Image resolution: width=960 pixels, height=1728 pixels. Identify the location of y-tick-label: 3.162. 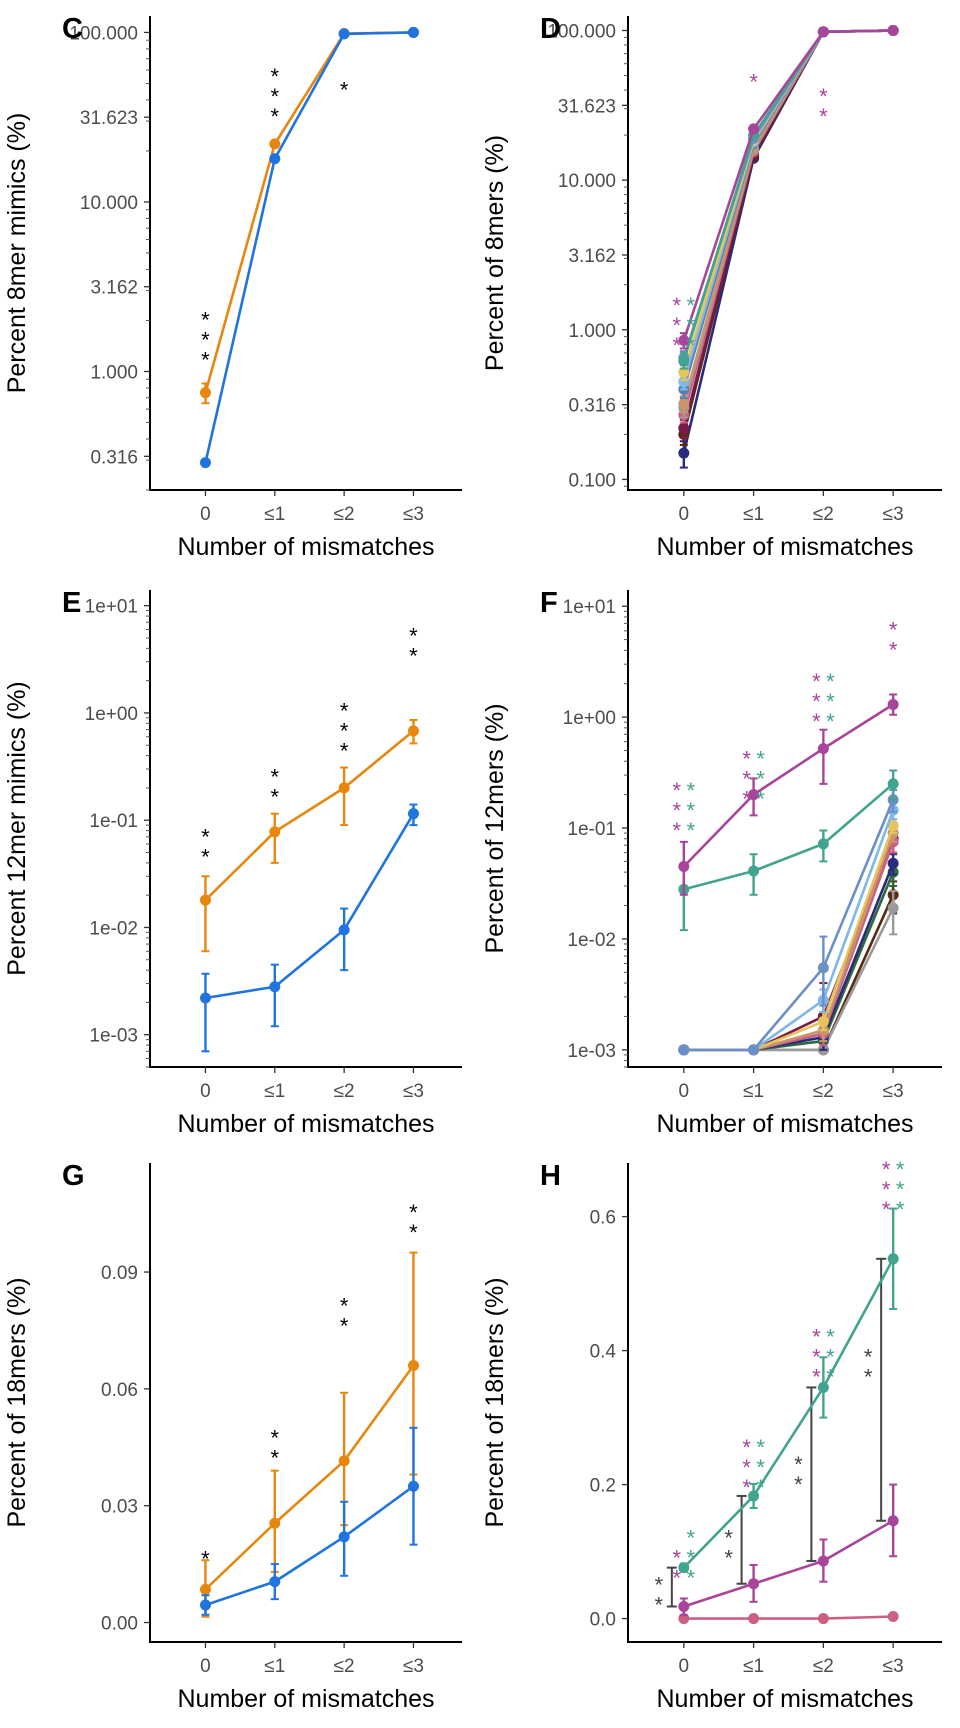
(114, 288).